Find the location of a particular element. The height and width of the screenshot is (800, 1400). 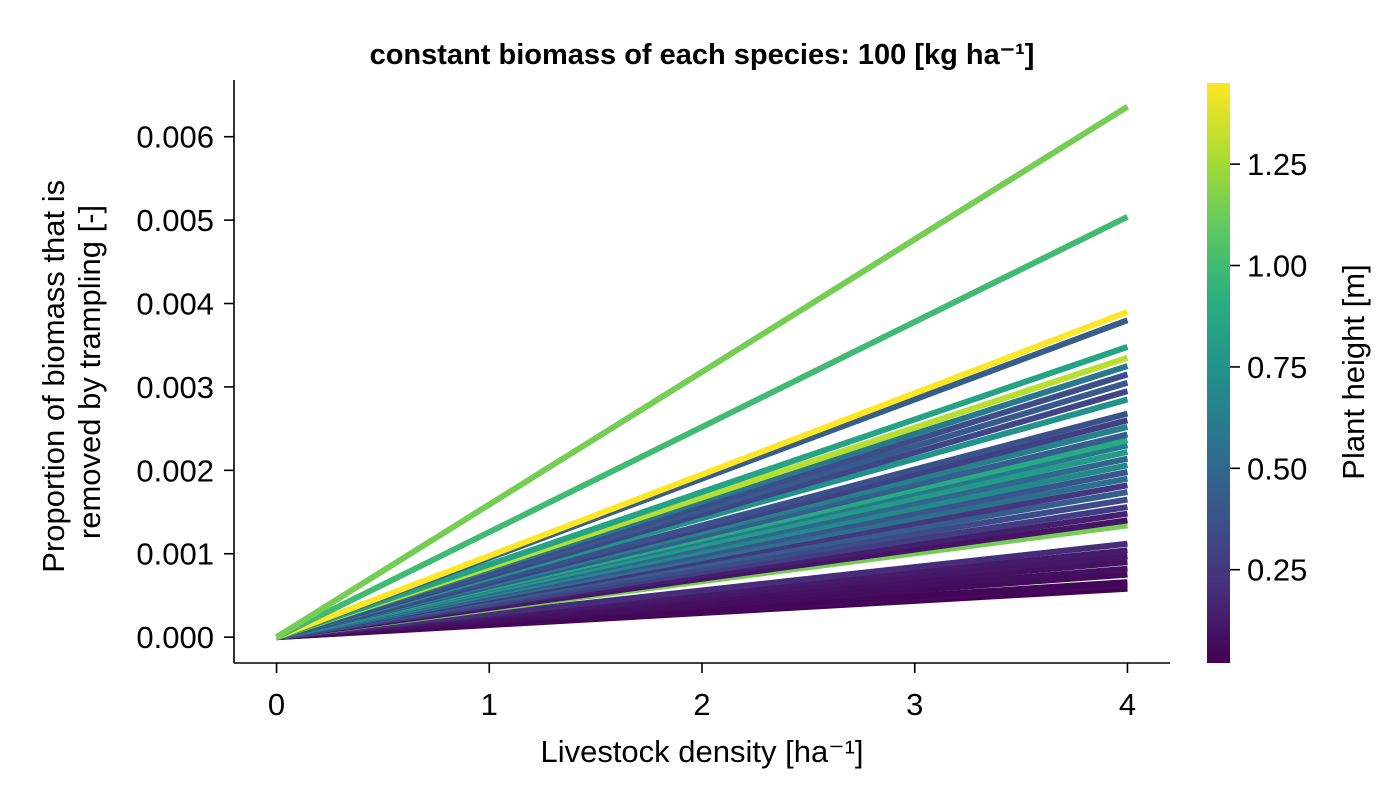

y-tick-label: 0.003 is located at coordinates (175, 387).